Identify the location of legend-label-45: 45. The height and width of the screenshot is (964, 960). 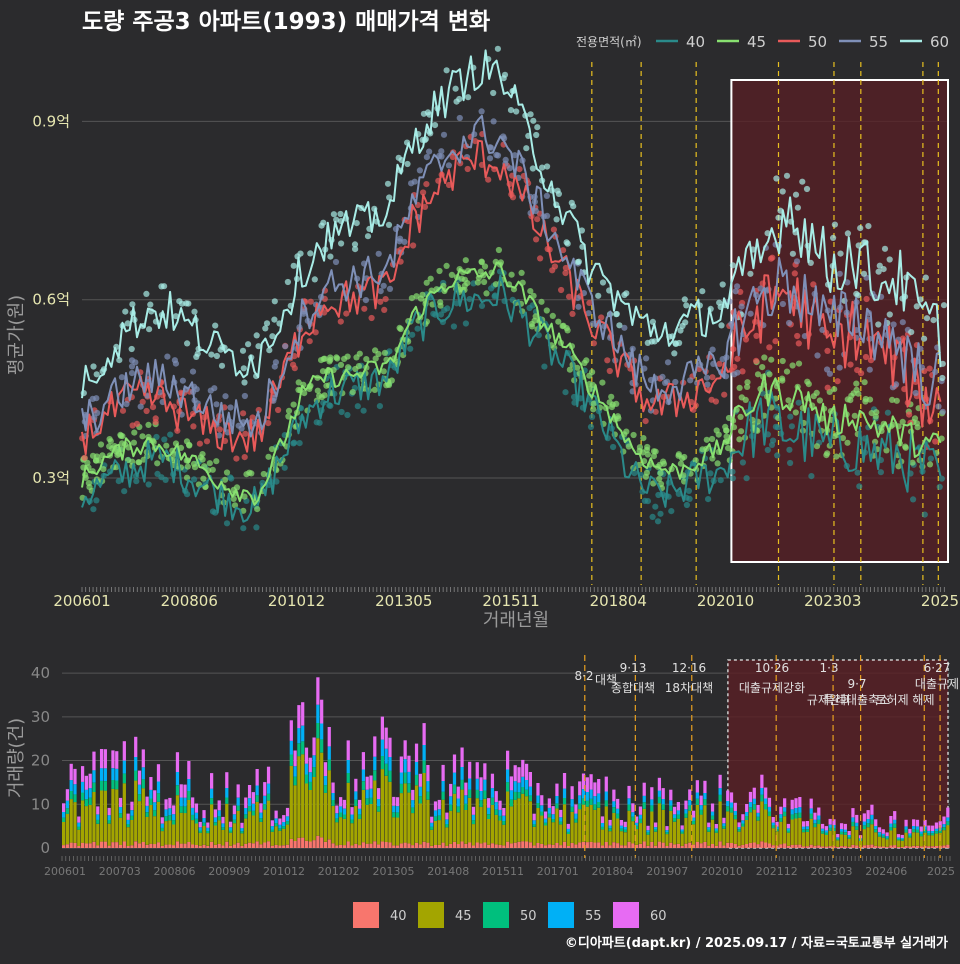
(756, 42).